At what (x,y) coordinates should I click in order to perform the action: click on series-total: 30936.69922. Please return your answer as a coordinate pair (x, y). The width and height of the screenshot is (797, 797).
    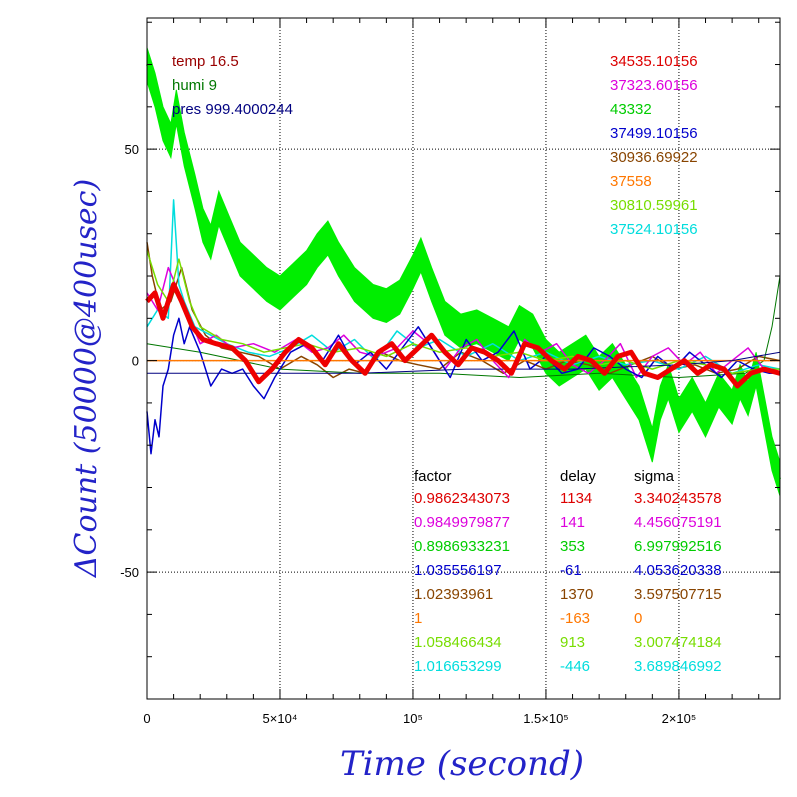
    Looking at the image, I should click on (654, 157).